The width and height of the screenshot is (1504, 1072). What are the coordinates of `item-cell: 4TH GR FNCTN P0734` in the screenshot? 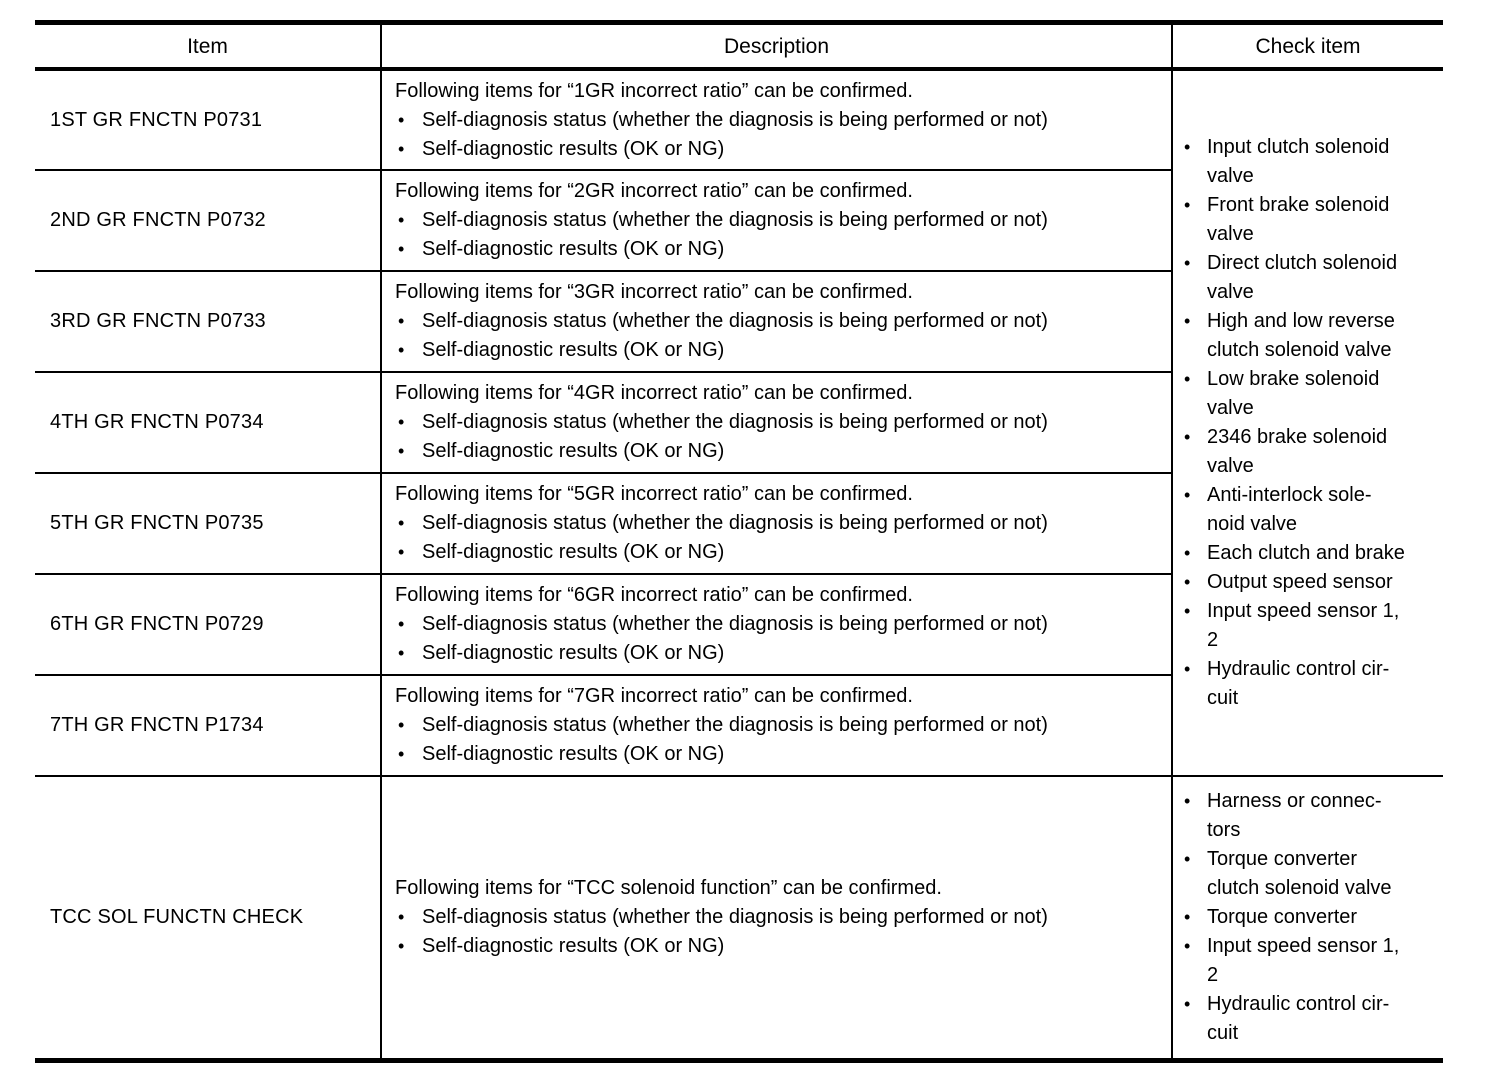 It's located at (208, 423).